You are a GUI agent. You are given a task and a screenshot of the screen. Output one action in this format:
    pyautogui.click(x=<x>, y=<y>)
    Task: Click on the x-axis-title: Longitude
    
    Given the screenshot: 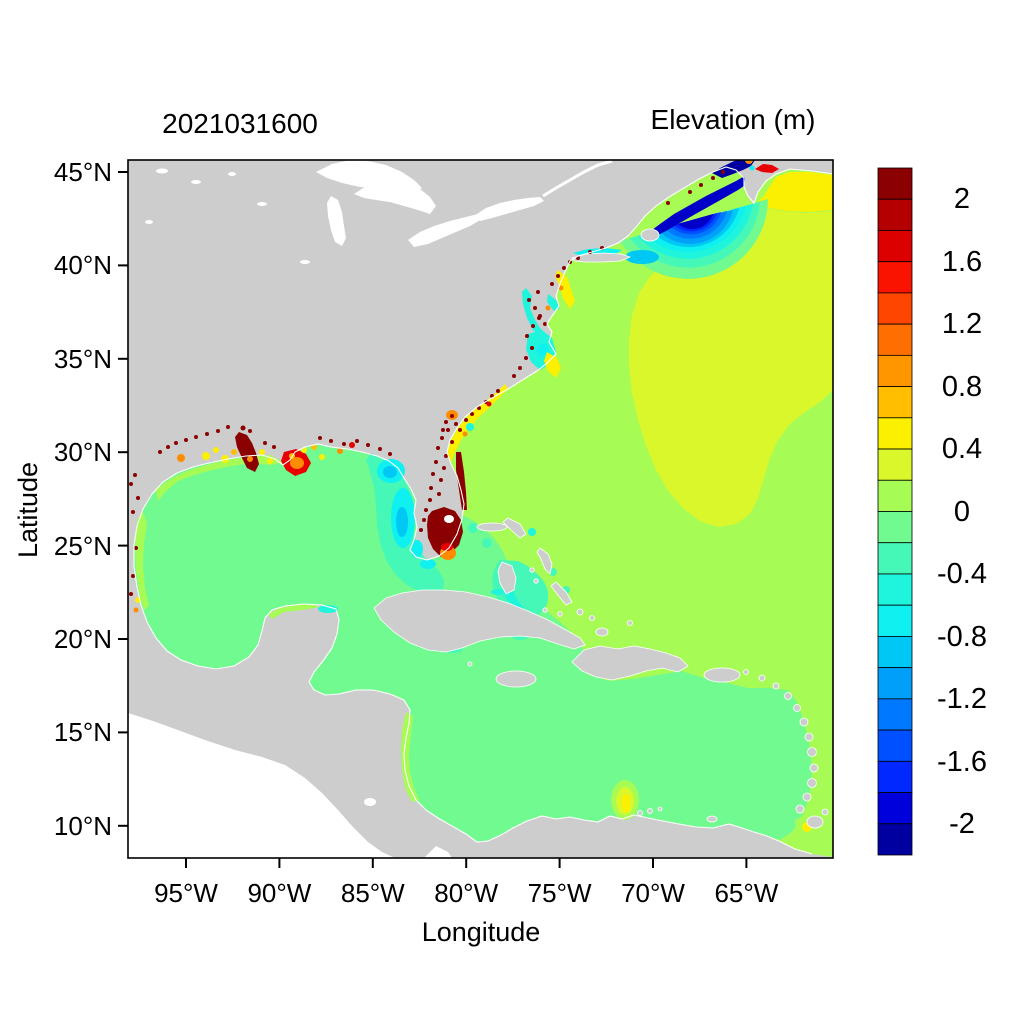 What is the action you would take?
    pyautogui.click(x=481, y=932)
    